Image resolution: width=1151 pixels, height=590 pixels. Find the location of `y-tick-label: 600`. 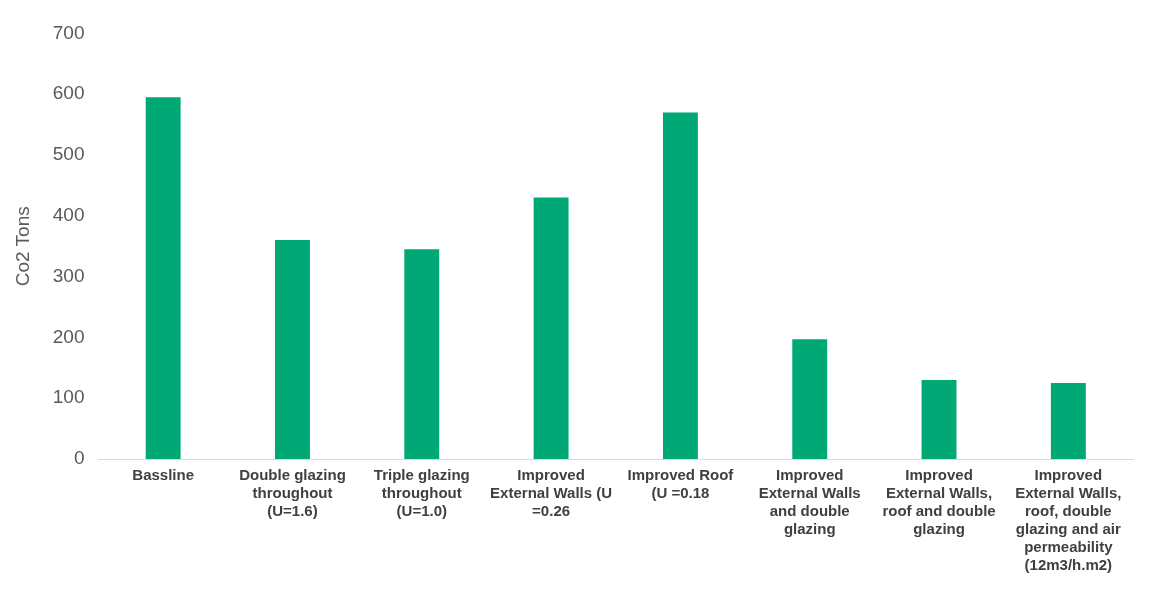

y-tick-label: 600 is located at coordinates (68, 93).